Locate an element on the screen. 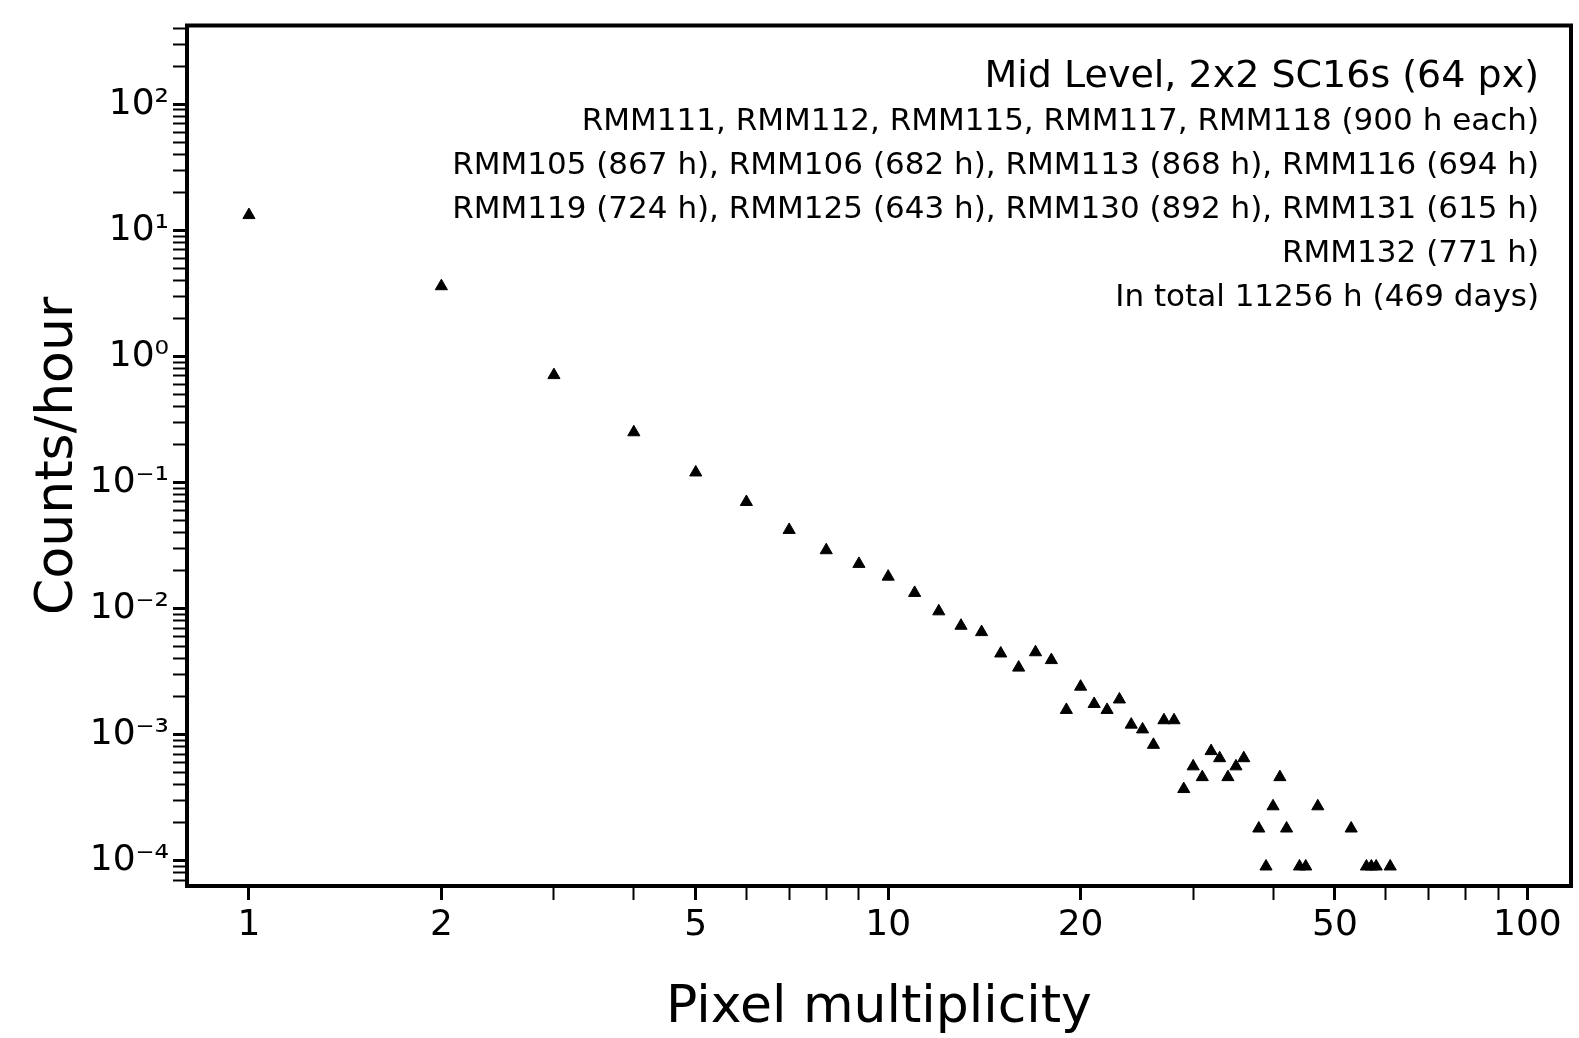 The image size is (1579, 1038). y-tick-label: 10⁻² is located at coordinates (129, 605).